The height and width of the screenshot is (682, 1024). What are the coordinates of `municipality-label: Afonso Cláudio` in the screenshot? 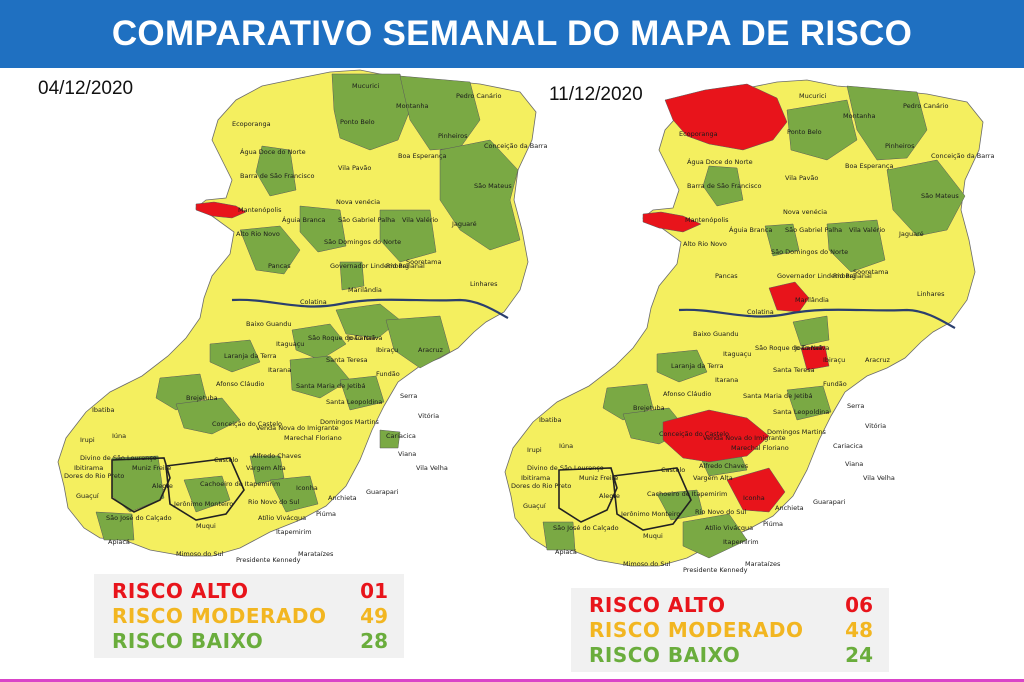 It's located at (240, 384).